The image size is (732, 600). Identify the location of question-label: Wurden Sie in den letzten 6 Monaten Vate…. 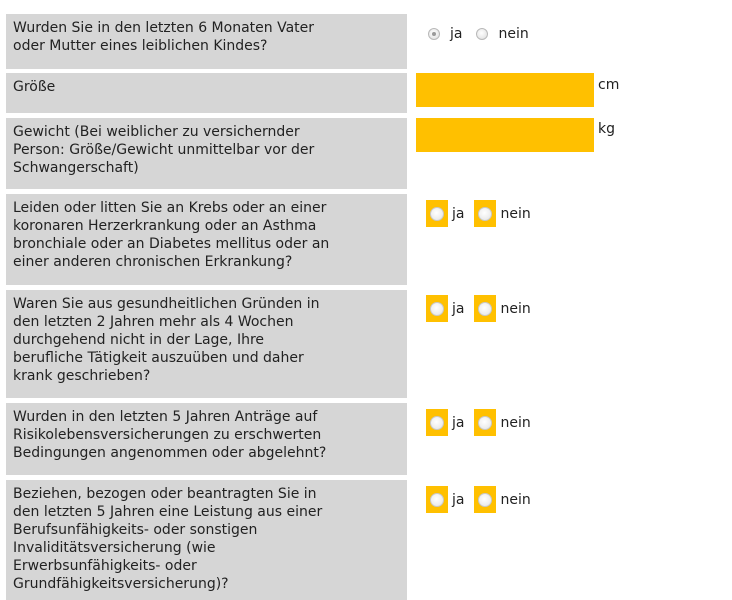
(206, 41).